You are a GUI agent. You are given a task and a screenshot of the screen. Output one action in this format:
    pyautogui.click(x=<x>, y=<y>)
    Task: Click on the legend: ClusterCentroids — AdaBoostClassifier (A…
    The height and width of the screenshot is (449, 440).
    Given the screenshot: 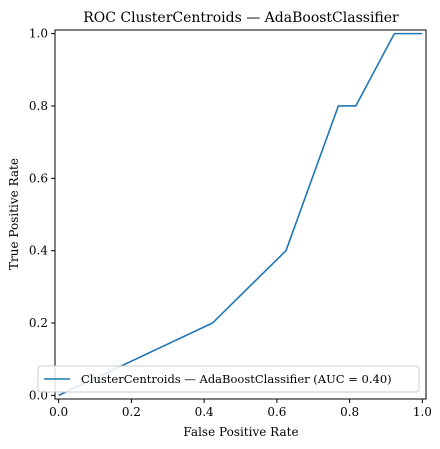 What is the action you would take?
    pyautogui.click(x=228, y=379)
    